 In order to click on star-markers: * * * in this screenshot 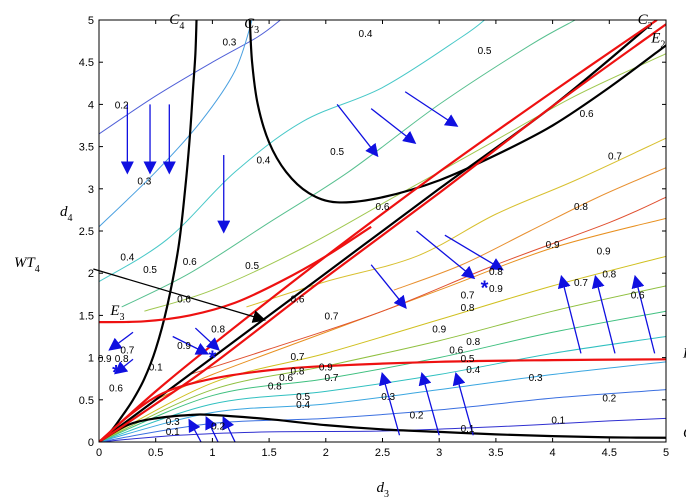, I will do `click(300, 331)`.